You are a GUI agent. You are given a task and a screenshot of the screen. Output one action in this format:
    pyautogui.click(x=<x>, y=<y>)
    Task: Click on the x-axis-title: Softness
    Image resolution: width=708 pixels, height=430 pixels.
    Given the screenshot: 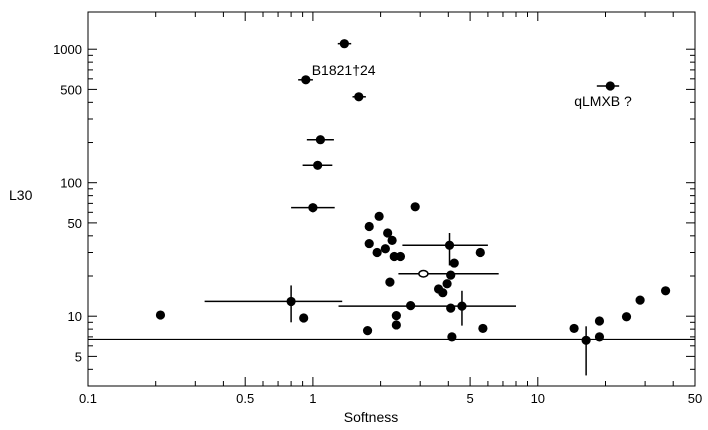 What is the action you would take?
    pyautogui.click(x=371, y=417)
    